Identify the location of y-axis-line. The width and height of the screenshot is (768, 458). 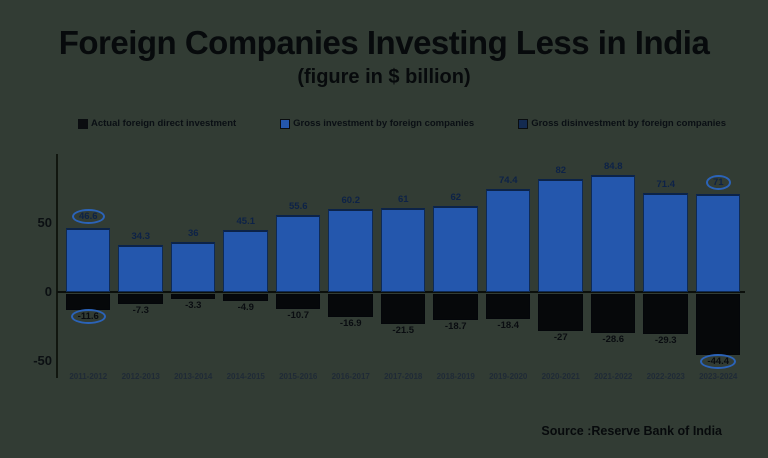
(57, 266).